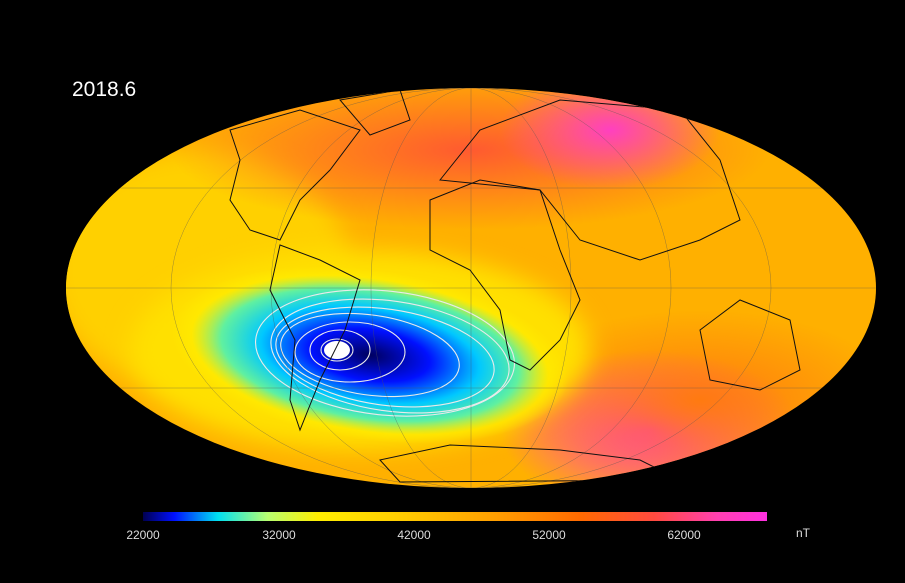 Image resolution: width=905 pixels, height=583 pixels. I want to click on colorbar-tick: 42000, so click(414, 535).